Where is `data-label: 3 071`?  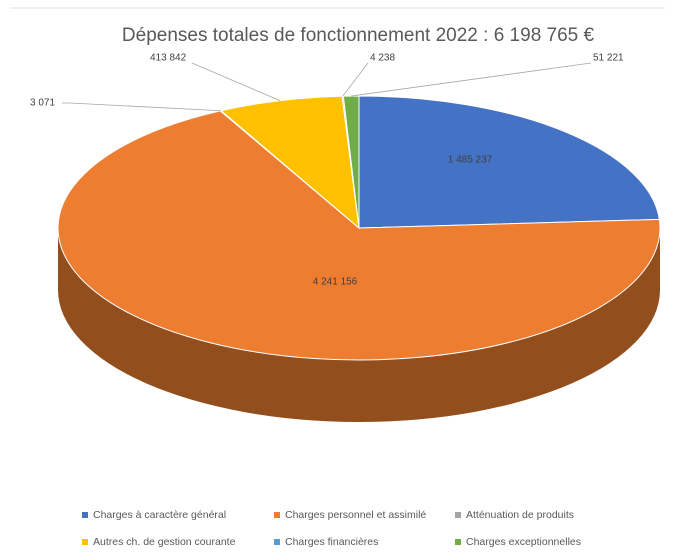
data-label: 3 071 is located at coordinates (42, 103).